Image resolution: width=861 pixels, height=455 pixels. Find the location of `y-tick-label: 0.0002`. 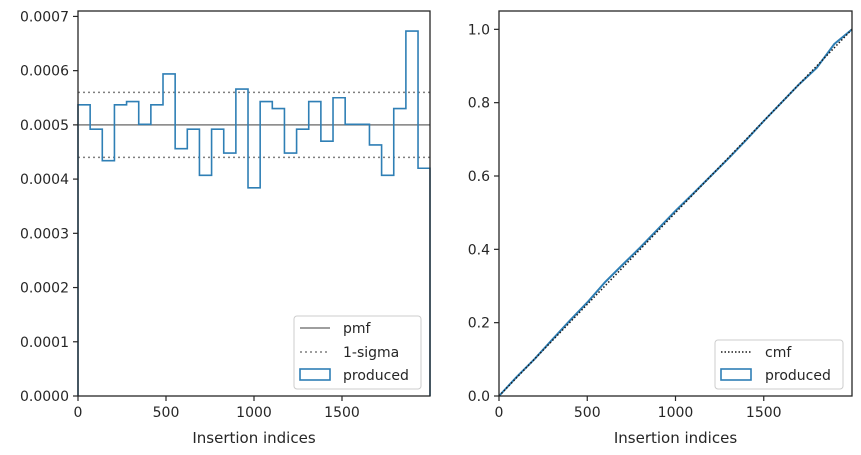

y-tick-label: 0.0002 is located at coordinates (44, 289).